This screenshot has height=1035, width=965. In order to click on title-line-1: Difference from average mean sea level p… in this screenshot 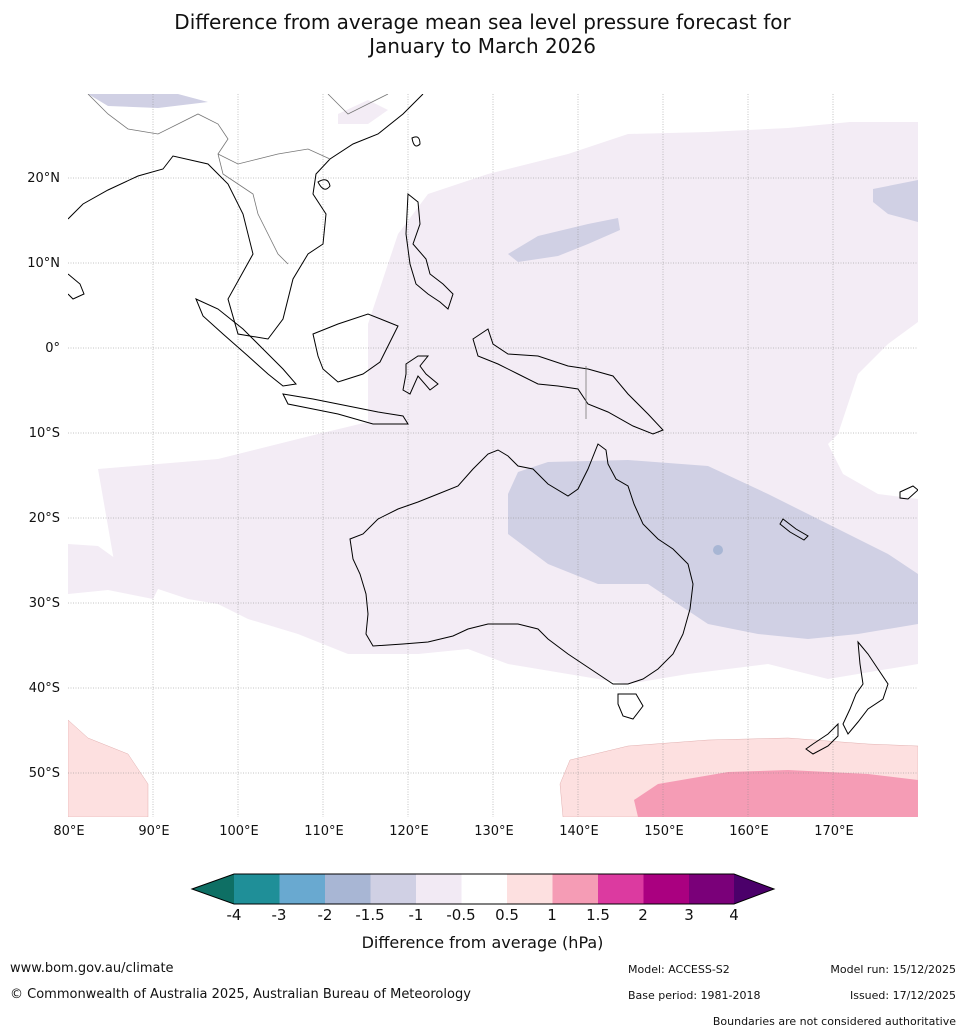, I will do `click(482, 22)`.